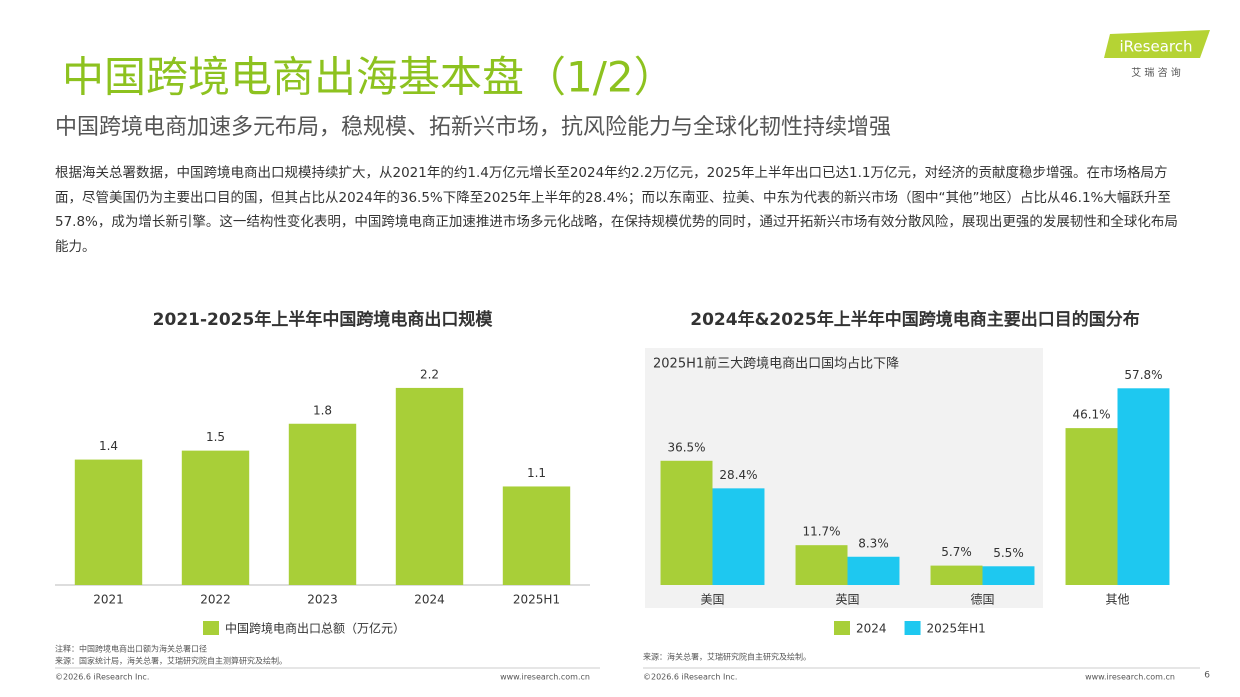 This screenshot has height=697, width=1240. I want to click on x-tick-label: 2025H1, so click(536, 600).